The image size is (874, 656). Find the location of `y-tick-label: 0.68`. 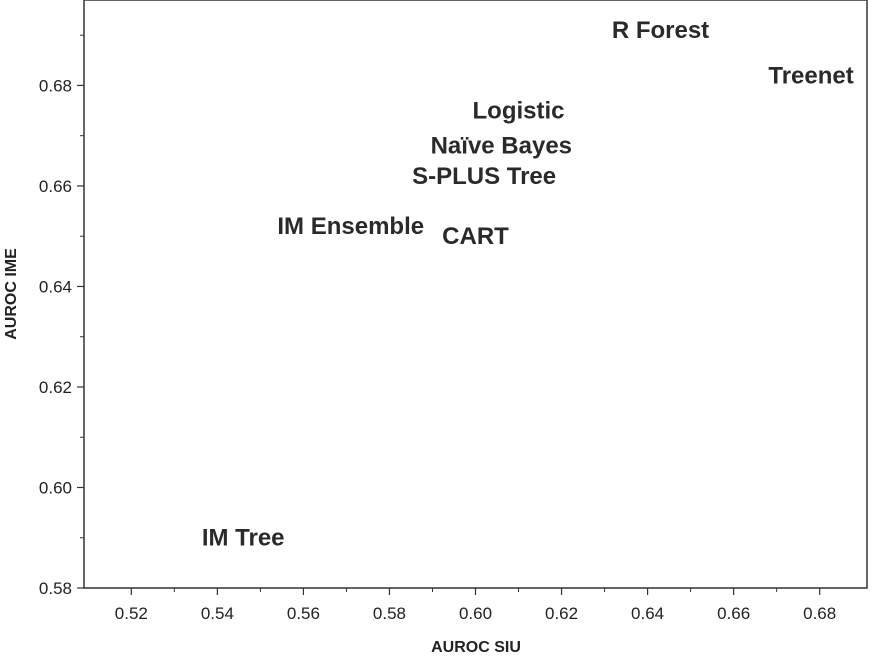

y-tick-label: 0.68 is located at coordinates (55, 85).